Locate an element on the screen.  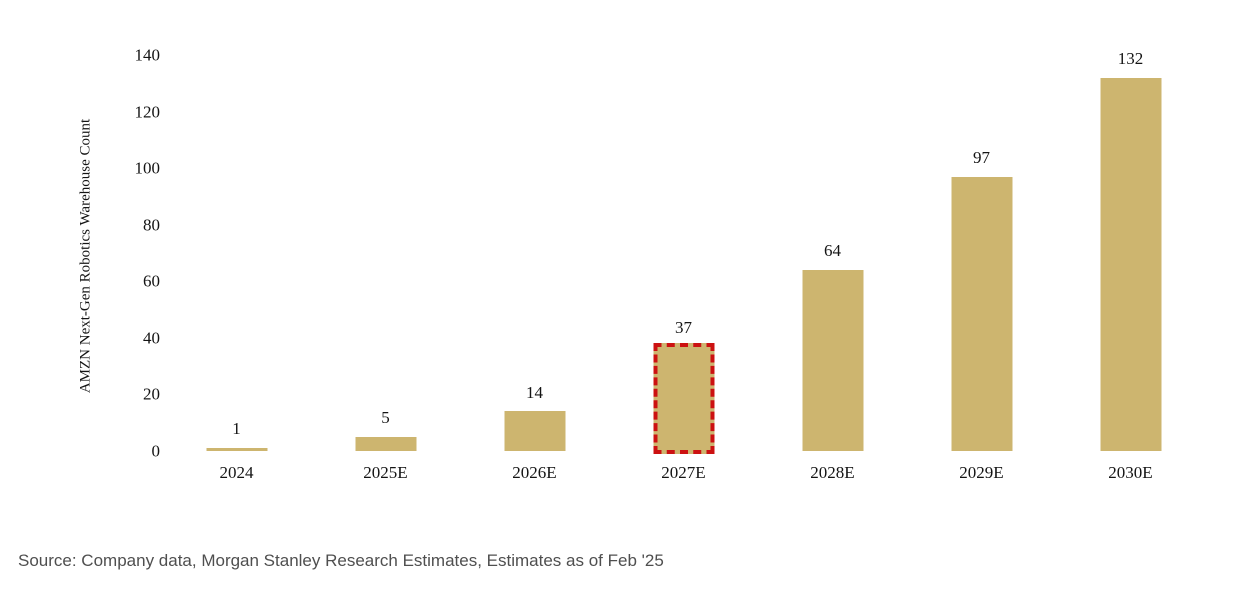
y-tick-label-80: 80 is located at coordinates (151, 225).